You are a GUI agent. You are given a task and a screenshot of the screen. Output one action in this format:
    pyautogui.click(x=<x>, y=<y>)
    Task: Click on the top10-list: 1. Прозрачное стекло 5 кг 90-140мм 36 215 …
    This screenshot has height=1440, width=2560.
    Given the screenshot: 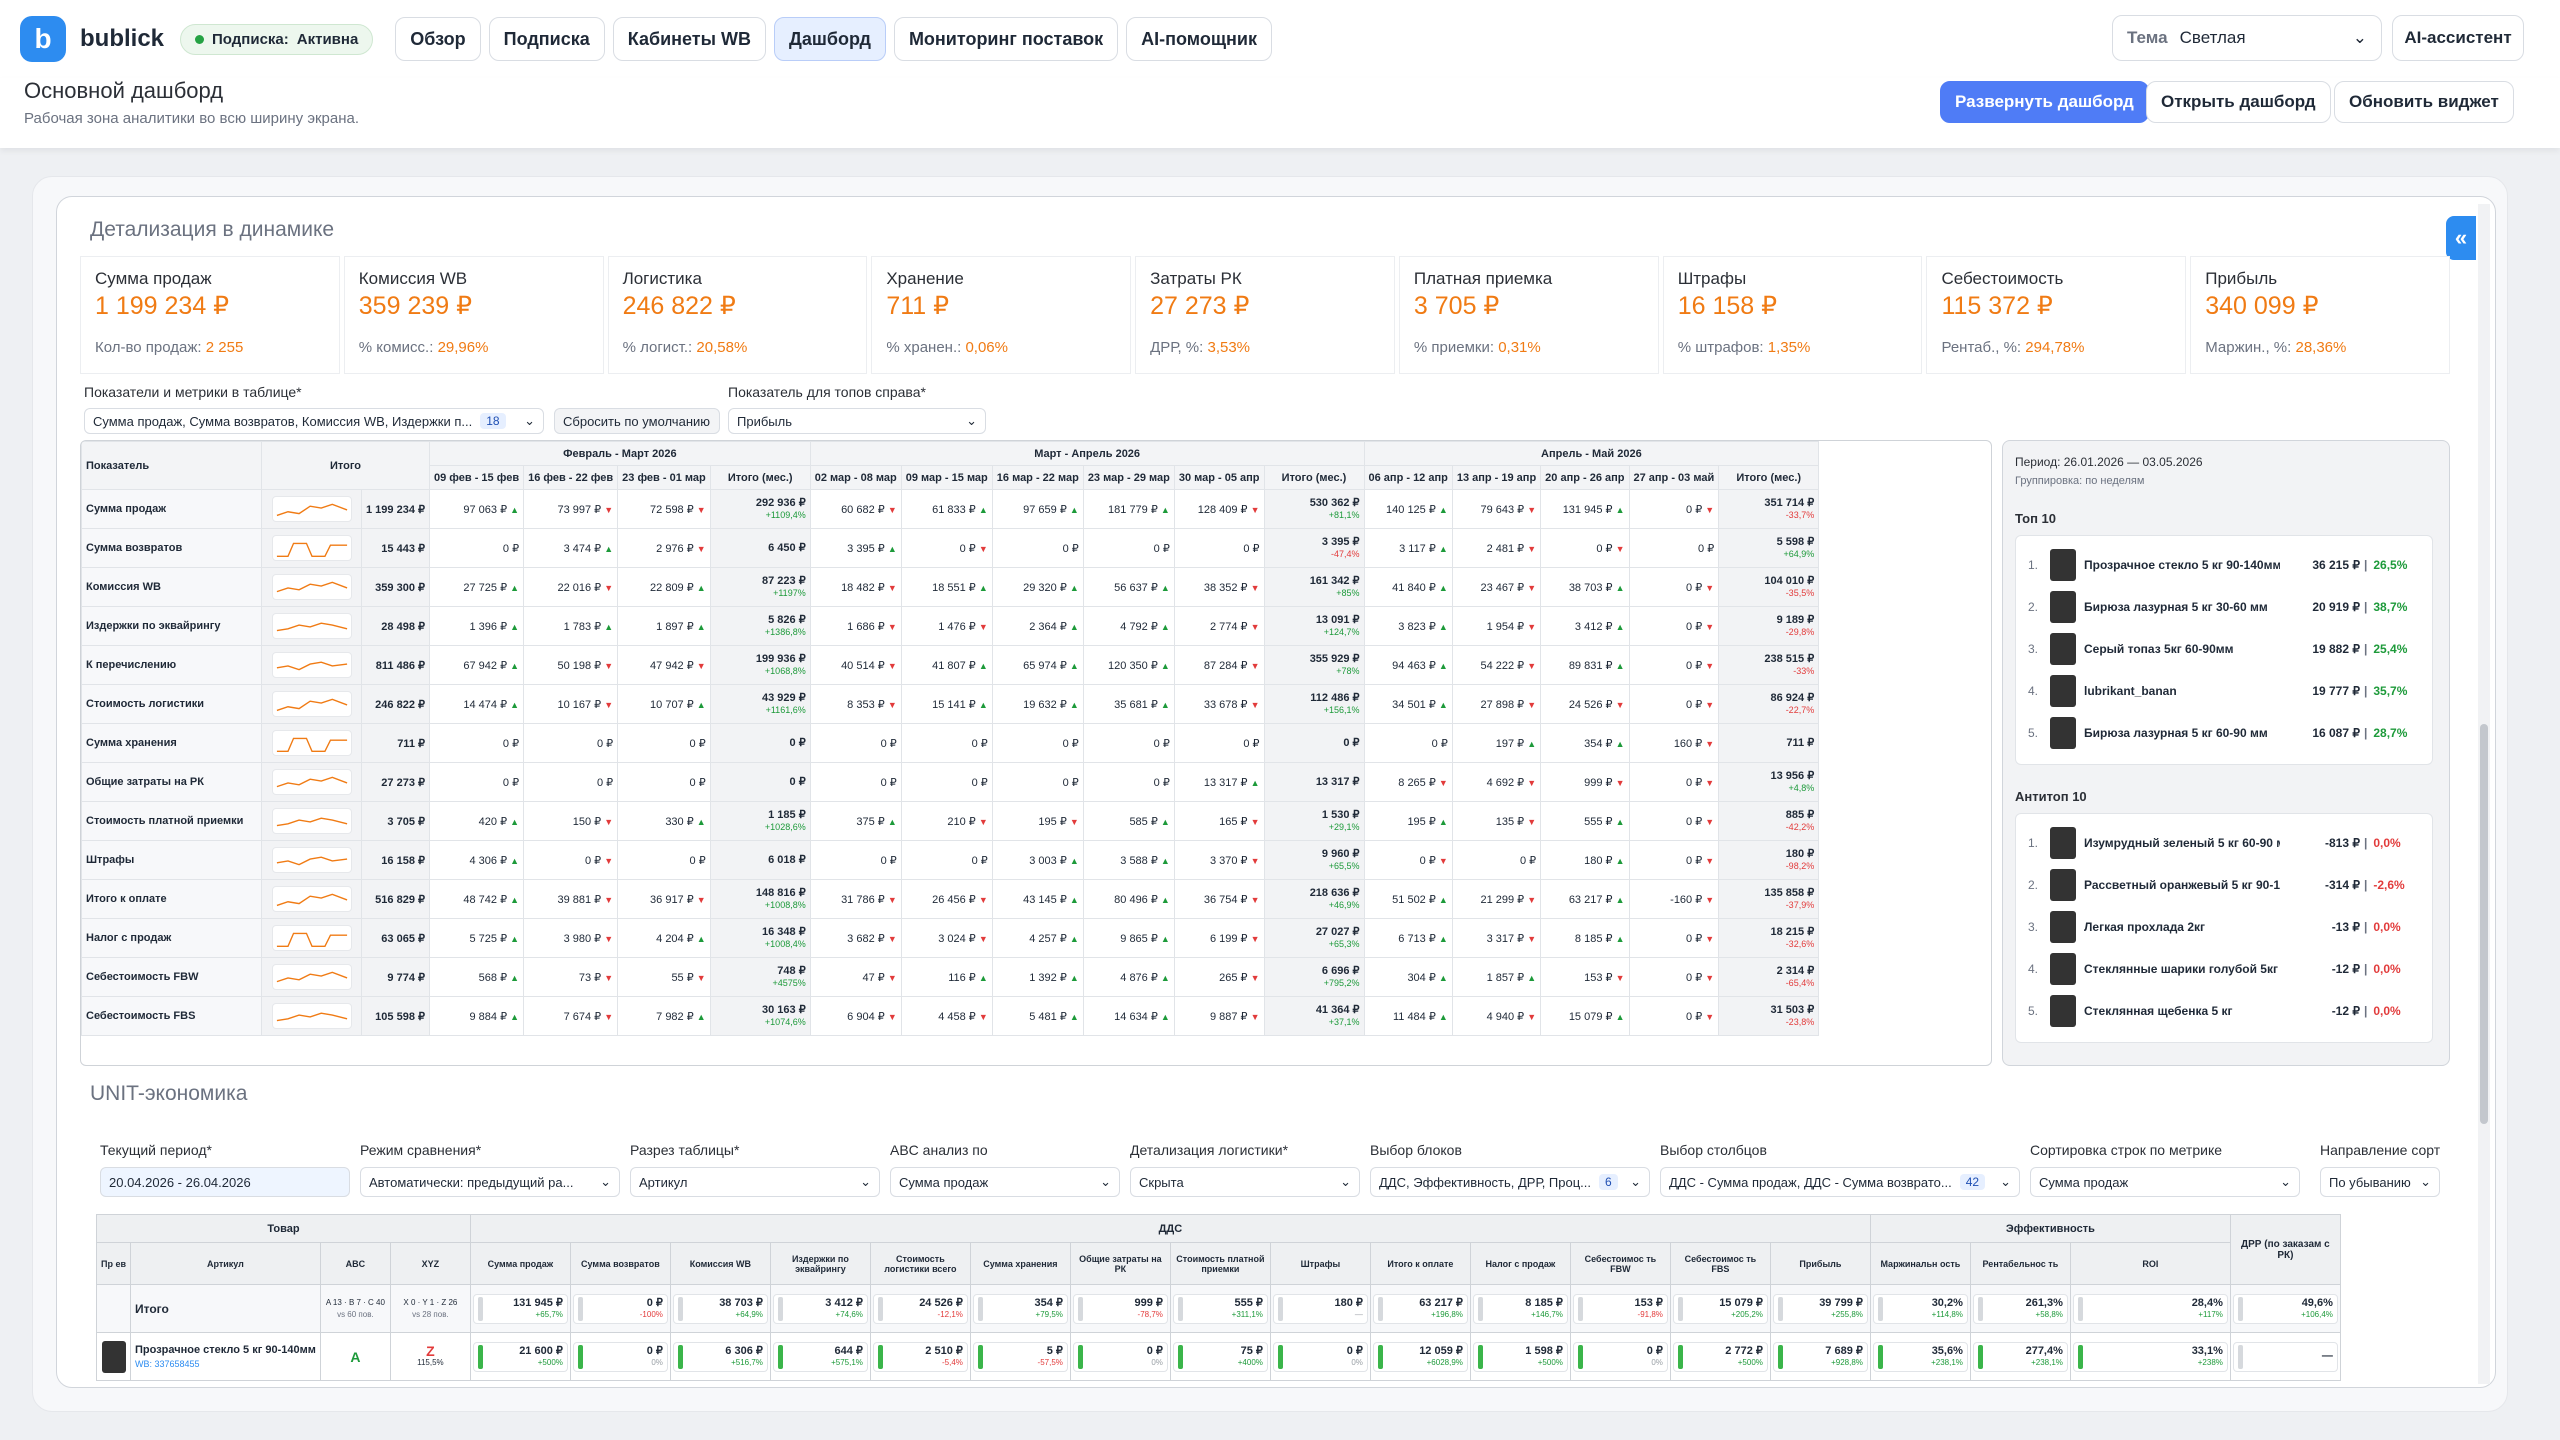 What is the action you would take?
    pyautogui.click(x=2224, y=650)
    